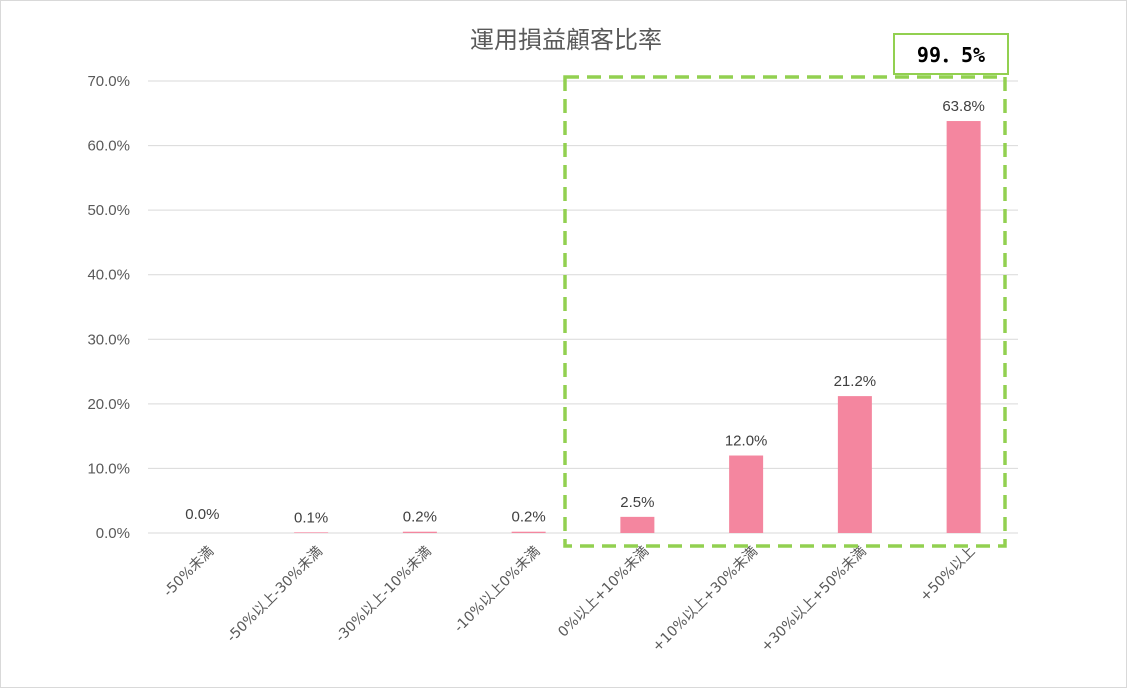 The width and height of the screenshot is (1127, 689). What do you see at coordinates (705, 600) in the screenshot?
I see `x-tick-label: +10%以上+30%未満` at bounding box center [705, 600].